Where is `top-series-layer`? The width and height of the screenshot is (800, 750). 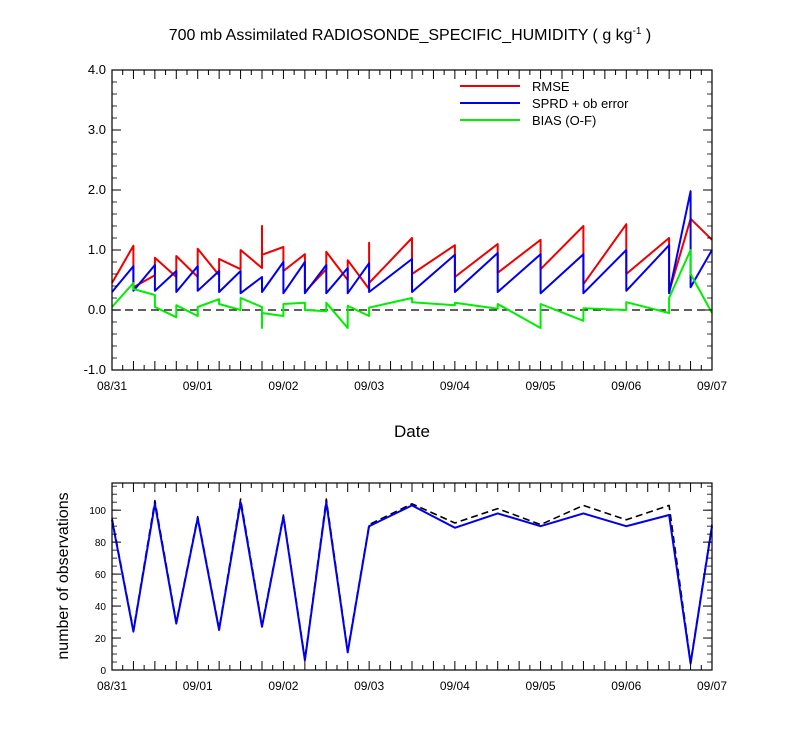
top-series-layer is located at coordinates (412, 259).